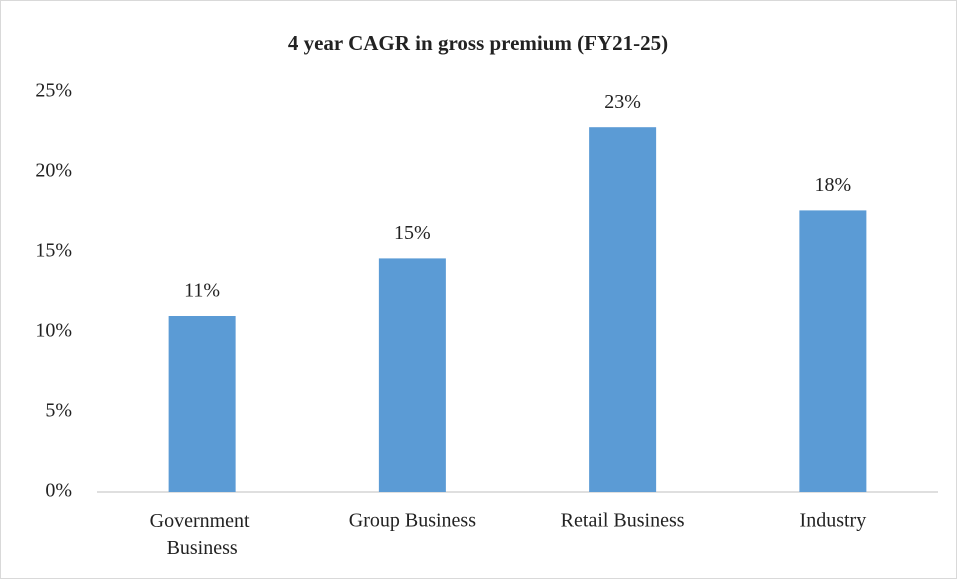  Describe the element at coordinates (623, 521) in the screenshot. I see `x-tick-label: Retail Business` at that location.